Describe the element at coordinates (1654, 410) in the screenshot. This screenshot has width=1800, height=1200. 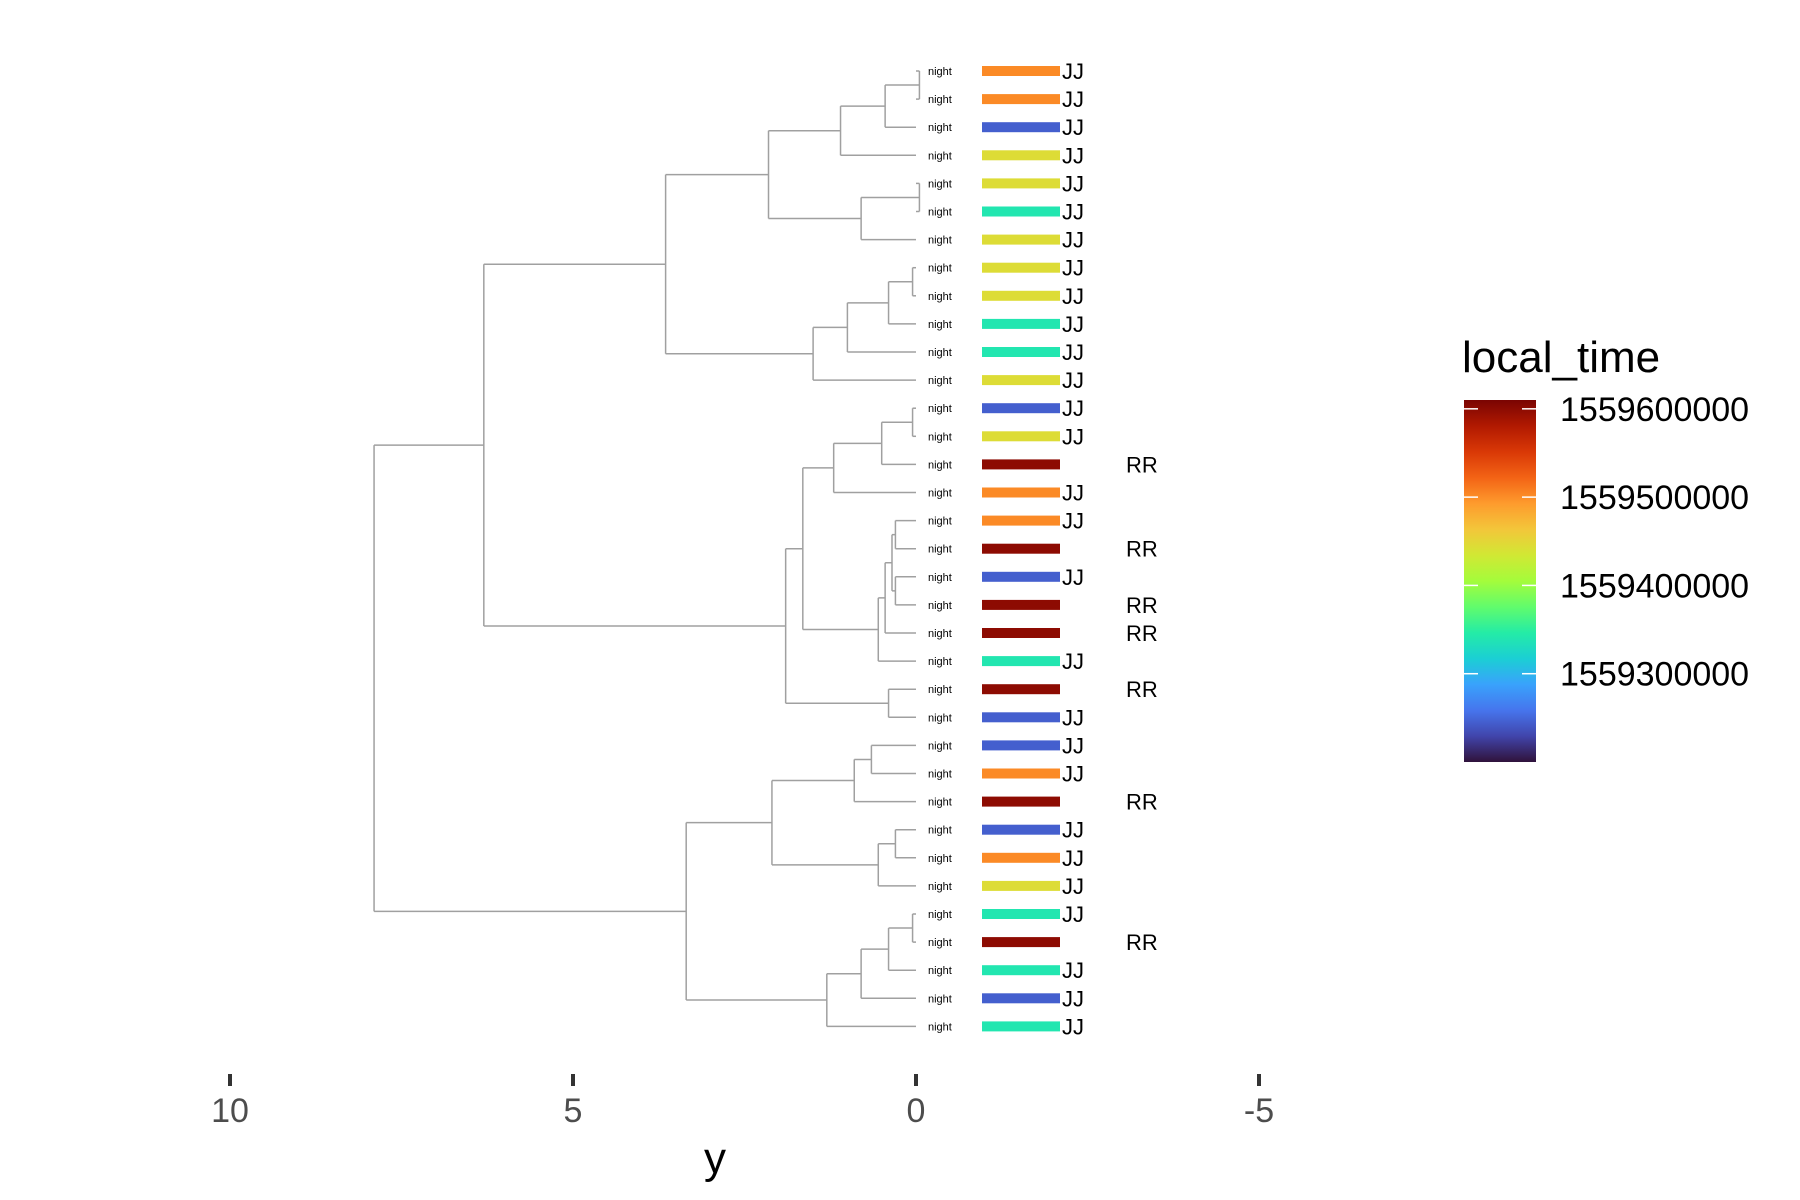
I see `colorbar-label: 1559600000` at that location.